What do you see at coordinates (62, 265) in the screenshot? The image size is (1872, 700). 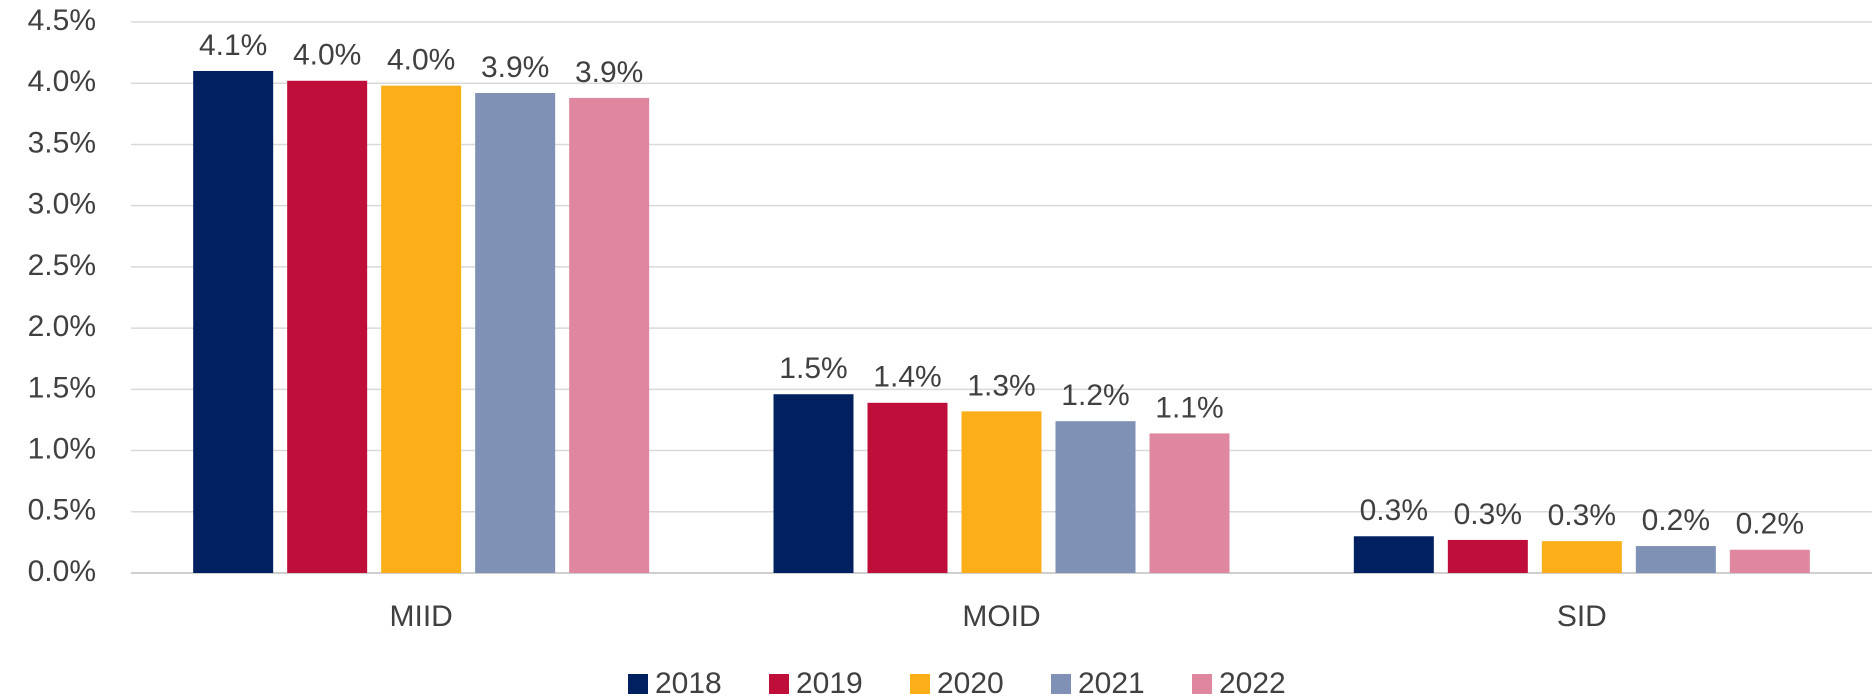 I see `y-tick-label: 2.5%` at bounding box center [62, 265].